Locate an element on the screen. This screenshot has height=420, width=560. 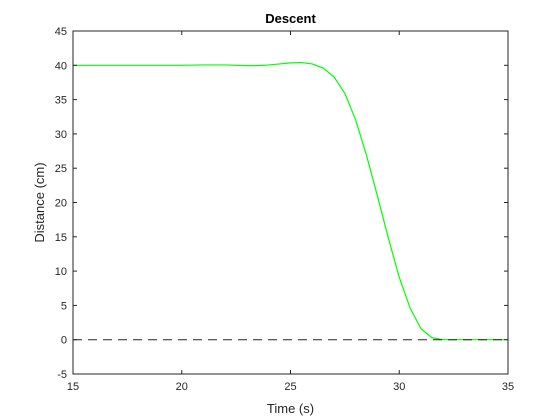
y-tick-label: -5 is located at coordinates (62, 375).